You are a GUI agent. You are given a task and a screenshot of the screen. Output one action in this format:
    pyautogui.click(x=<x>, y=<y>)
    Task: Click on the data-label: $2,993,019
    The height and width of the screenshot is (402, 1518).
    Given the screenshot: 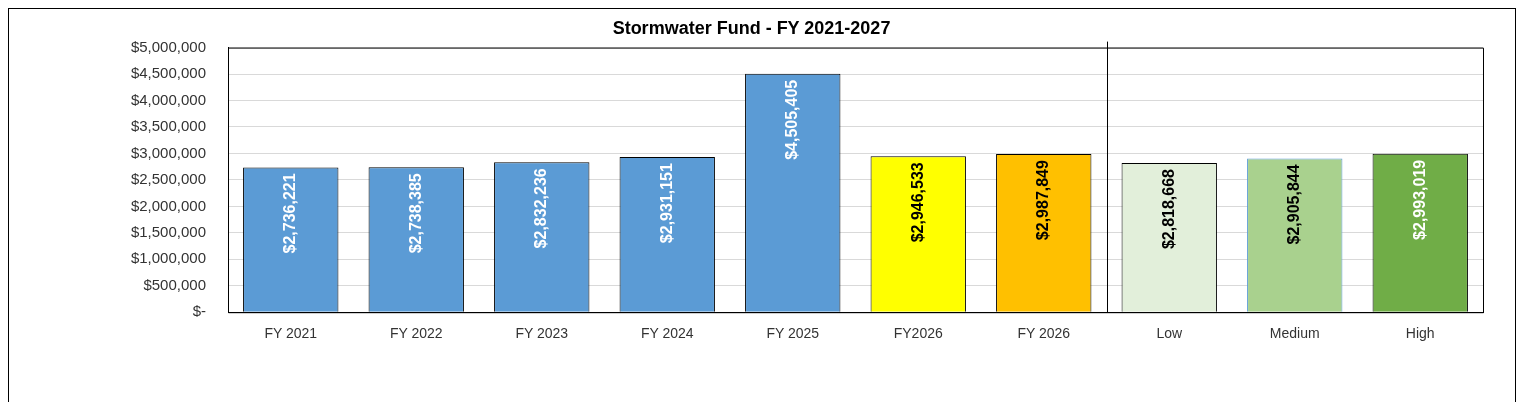 What is the action you would take?
    pyautogui.click(x=1419, y=199)
    